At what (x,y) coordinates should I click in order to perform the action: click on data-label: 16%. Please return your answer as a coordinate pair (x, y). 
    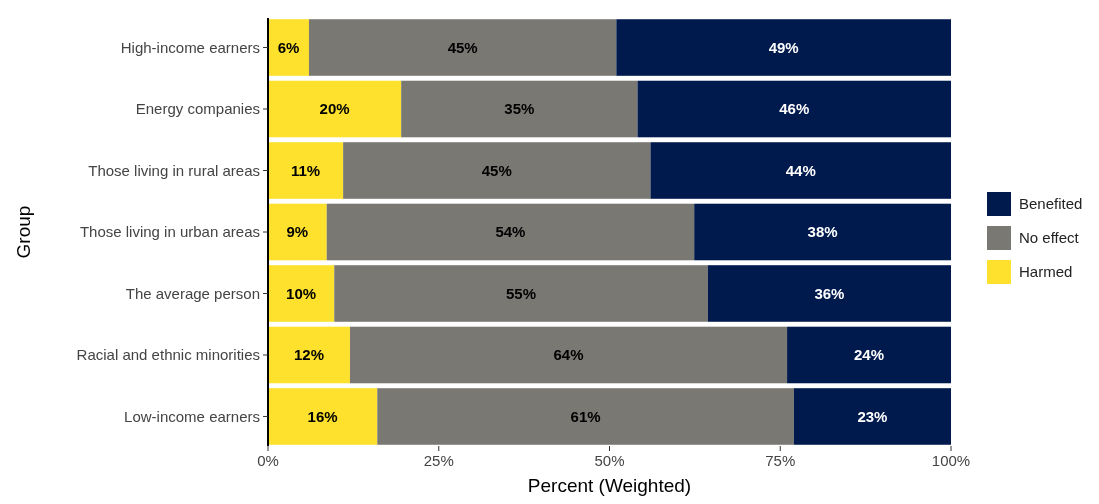
    Looking at the image, I should click on (322, 416).